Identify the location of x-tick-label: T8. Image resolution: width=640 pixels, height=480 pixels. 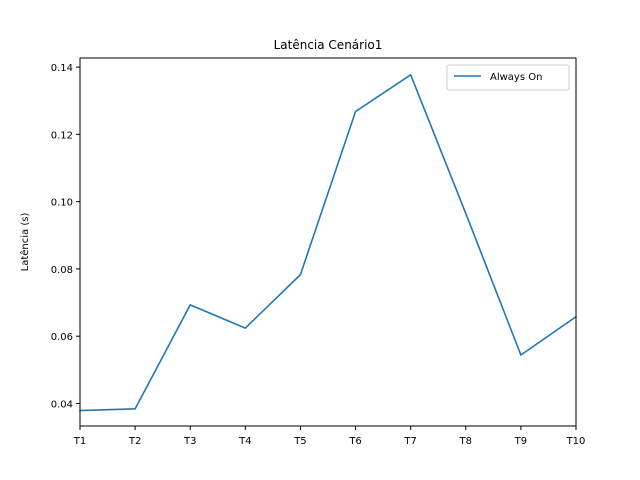
(465, 441).